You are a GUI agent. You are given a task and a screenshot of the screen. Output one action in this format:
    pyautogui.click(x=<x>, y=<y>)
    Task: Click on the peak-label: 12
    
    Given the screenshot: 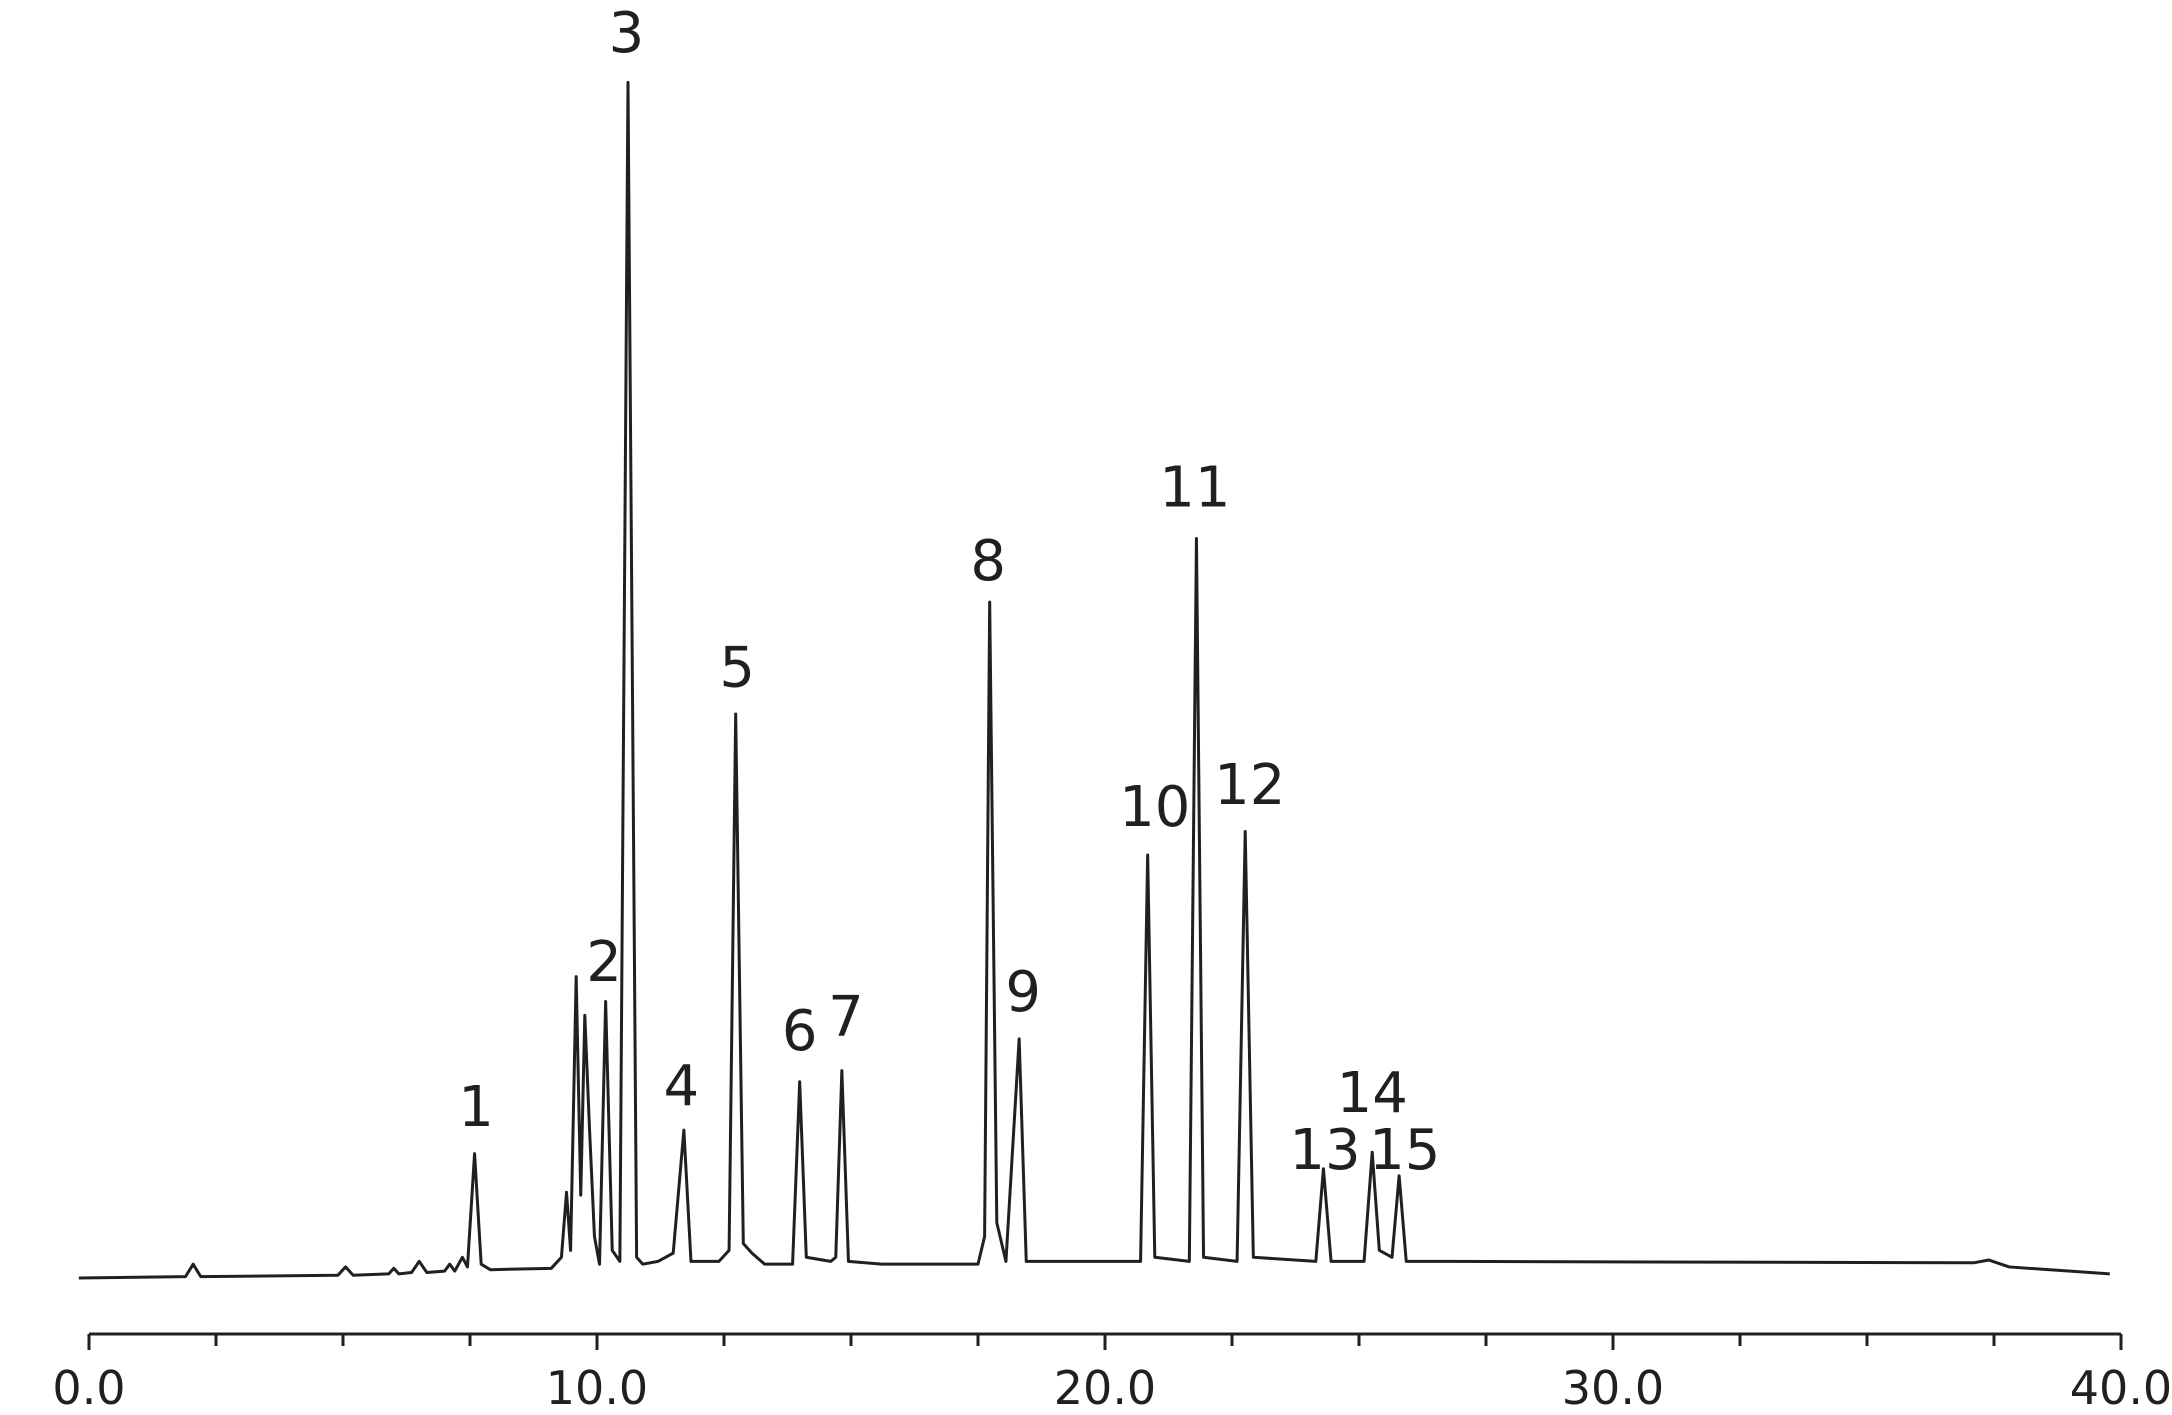 What is the action you would take?
    pyautogui.click(x=1249, y=785)
    